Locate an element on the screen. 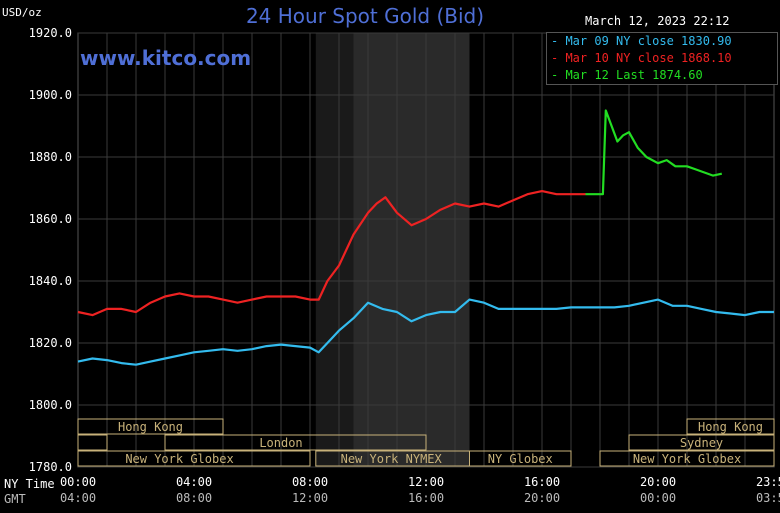 The height and width of the screenshot is (513, 780). y-axis-label: USD/oz is located at coordinates (22, 12).